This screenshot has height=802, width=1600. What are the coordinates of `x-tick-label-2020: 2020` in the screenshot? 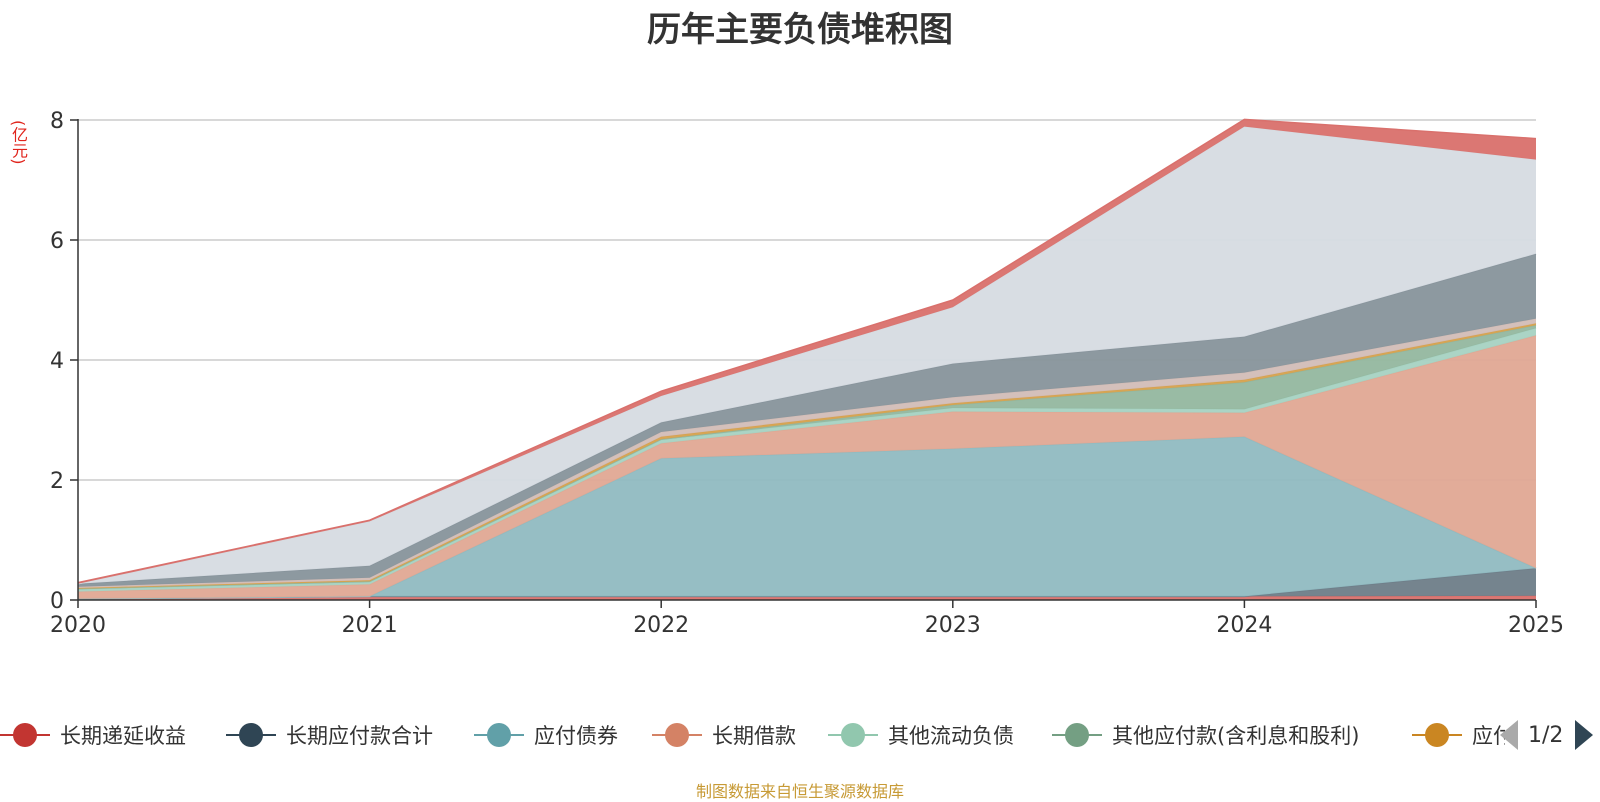 It's located at (78, 625).